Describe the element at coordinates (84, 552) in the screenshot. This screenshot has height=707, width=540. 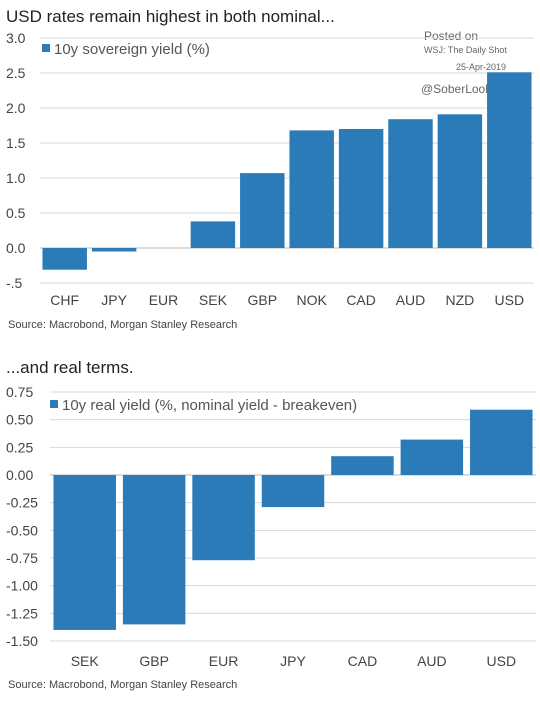
I see `chart2-bar-sek` at that location.